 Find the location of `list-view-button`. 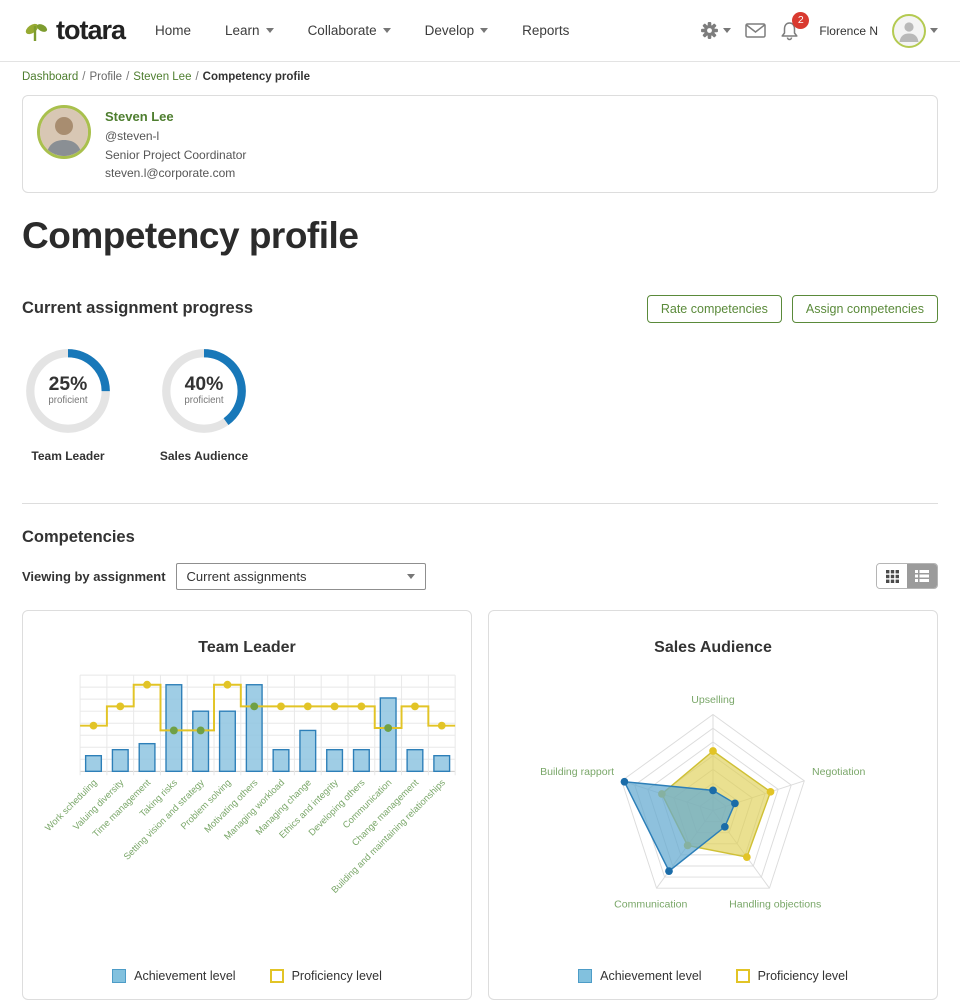

list-view-button is located at coordinates (922, 576).